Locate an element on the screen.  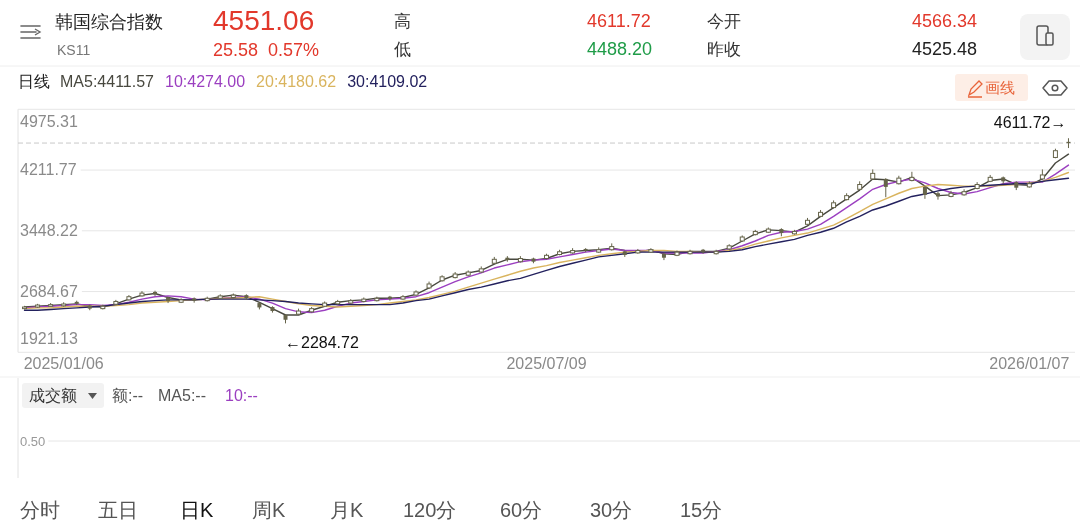
chart-title: 韩国综合指数 is located at coordinates (109, 22).